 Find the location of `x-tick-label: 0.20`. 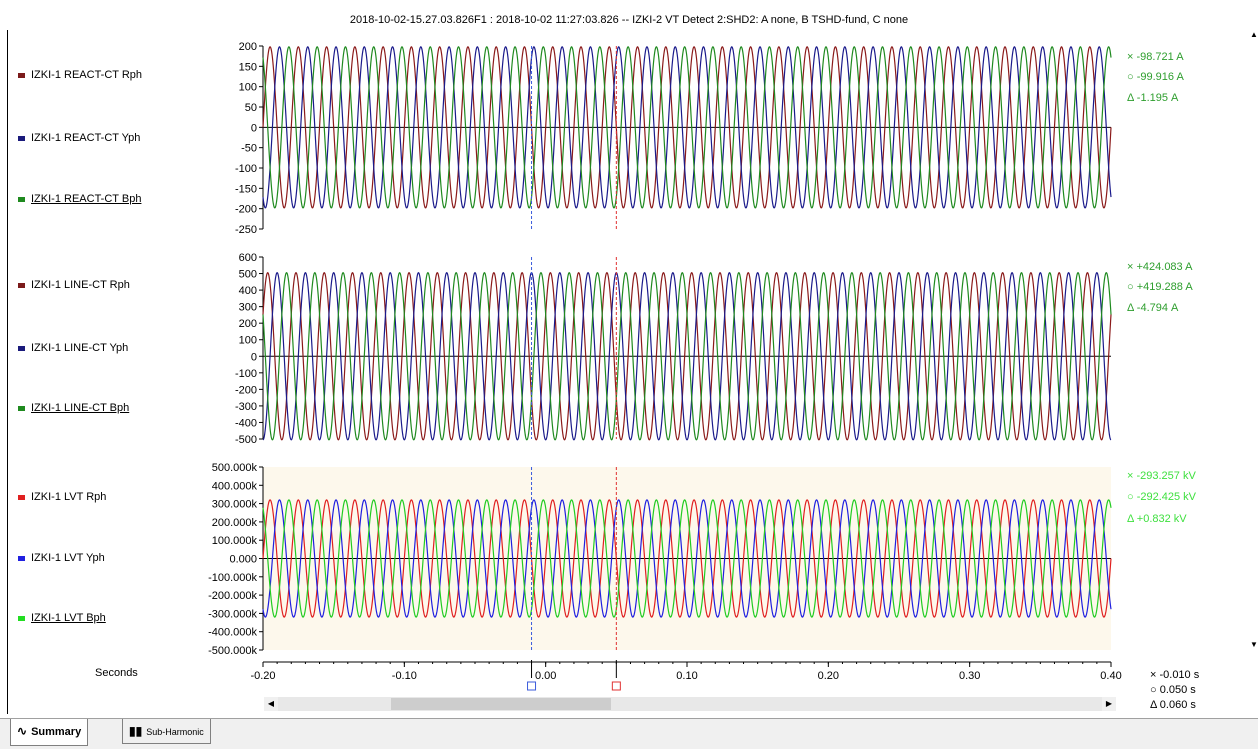

x-tick-label: 0.20 is located at coordinates (828, 676).